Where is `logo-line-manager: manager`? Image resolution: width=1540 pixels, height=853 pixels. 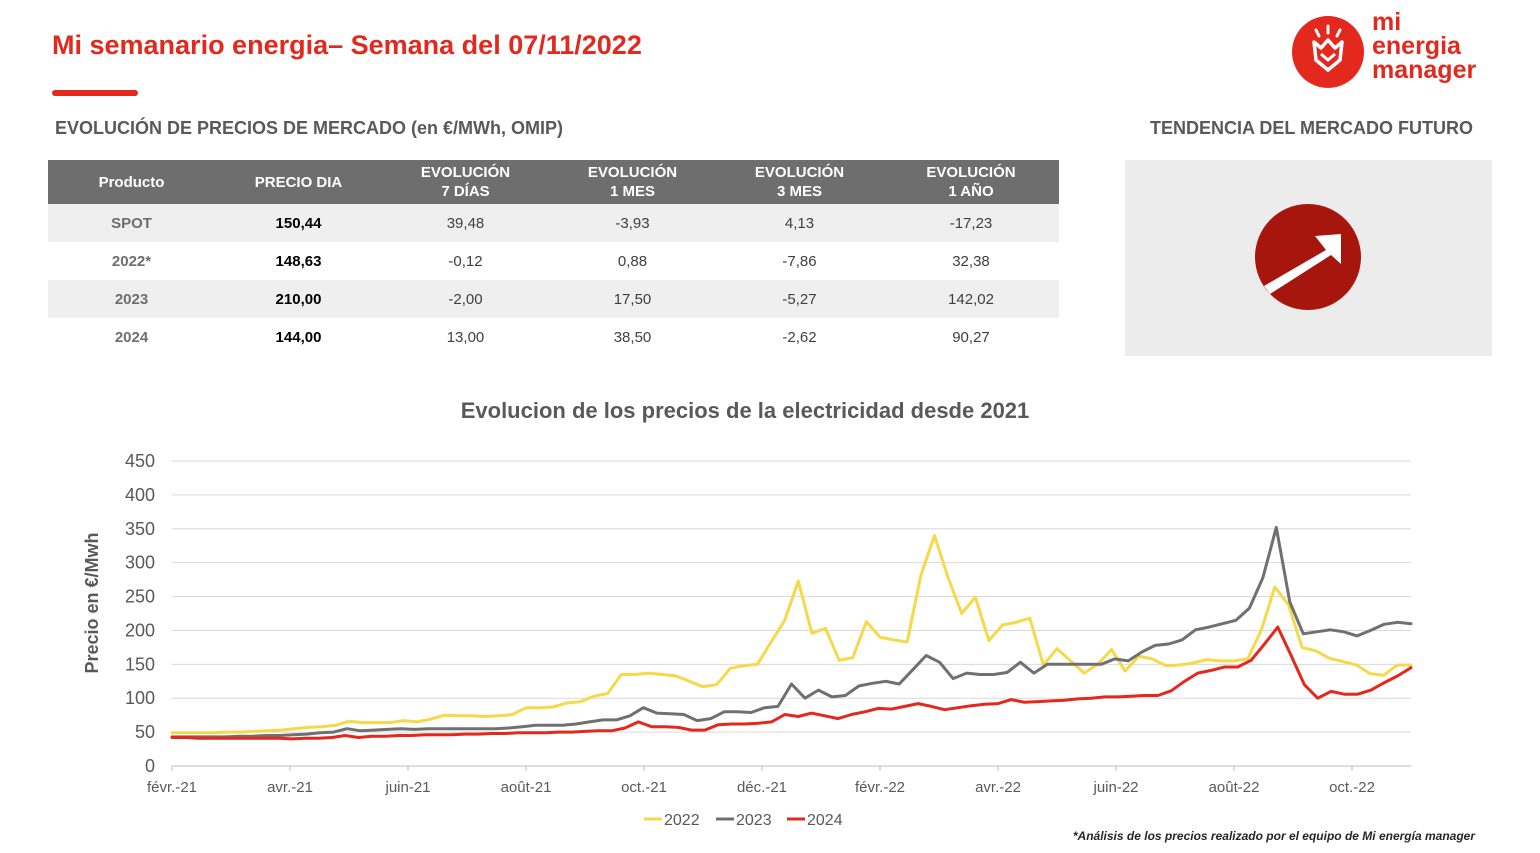
logo-line-manager: manager is located at coordinates (1424, 70).